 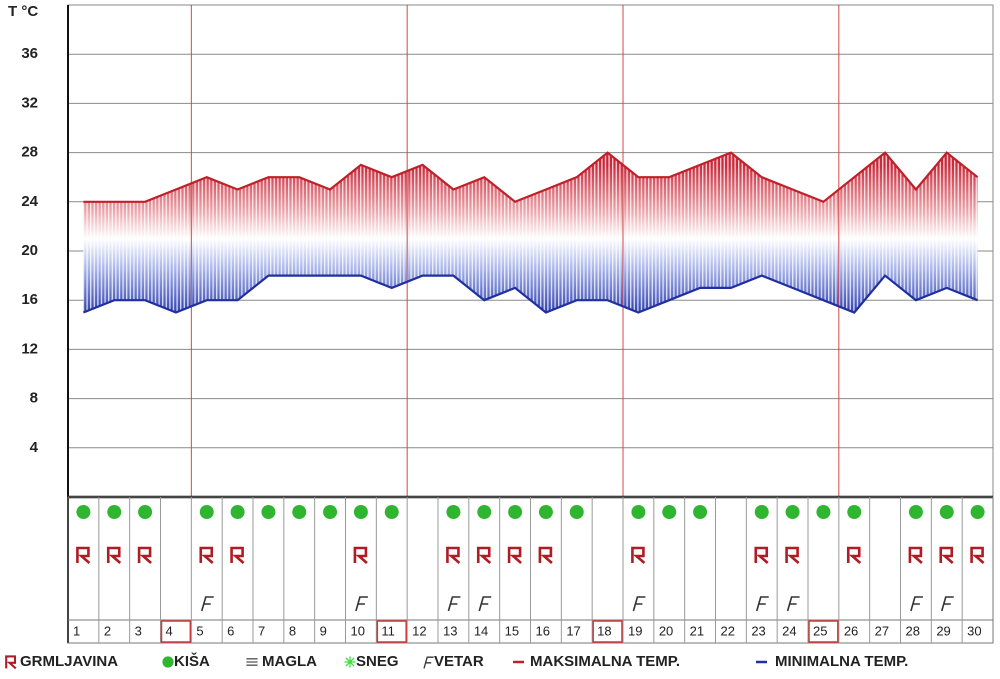 I want to click on legend-label: VETAR, so click(x=459, y=661).